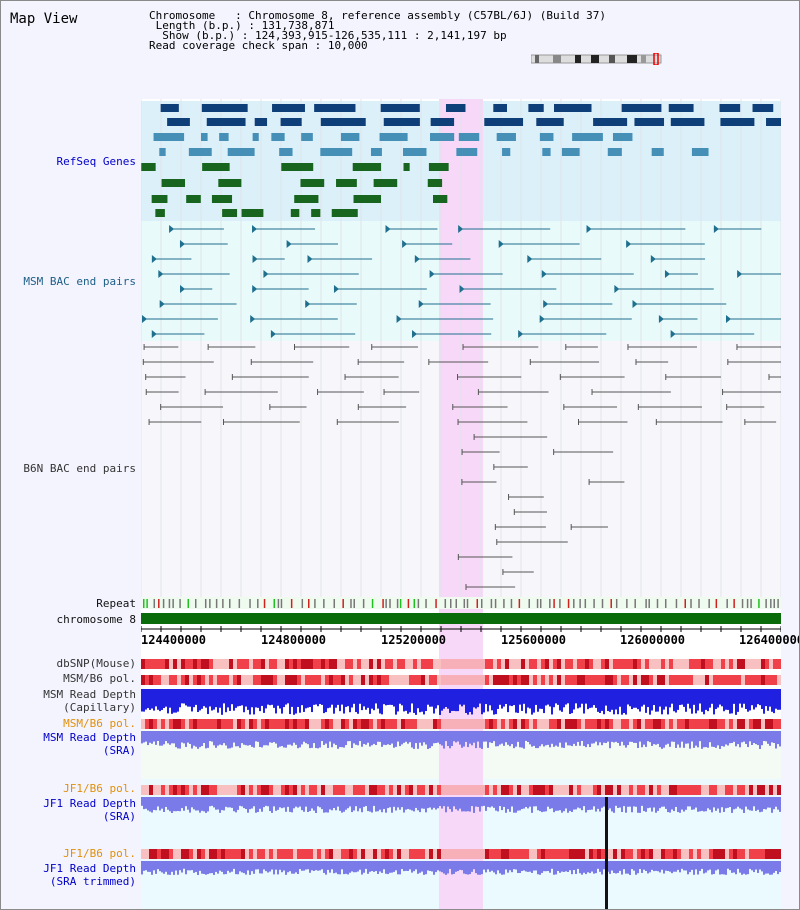 Image resolution: width=800 pixels, height=910 pixels. What do you see at coordinates (79, 281) in the screenshot?
I see `msm-bac-label: MSM BAC end pairs` at bounding box center [79, 281].